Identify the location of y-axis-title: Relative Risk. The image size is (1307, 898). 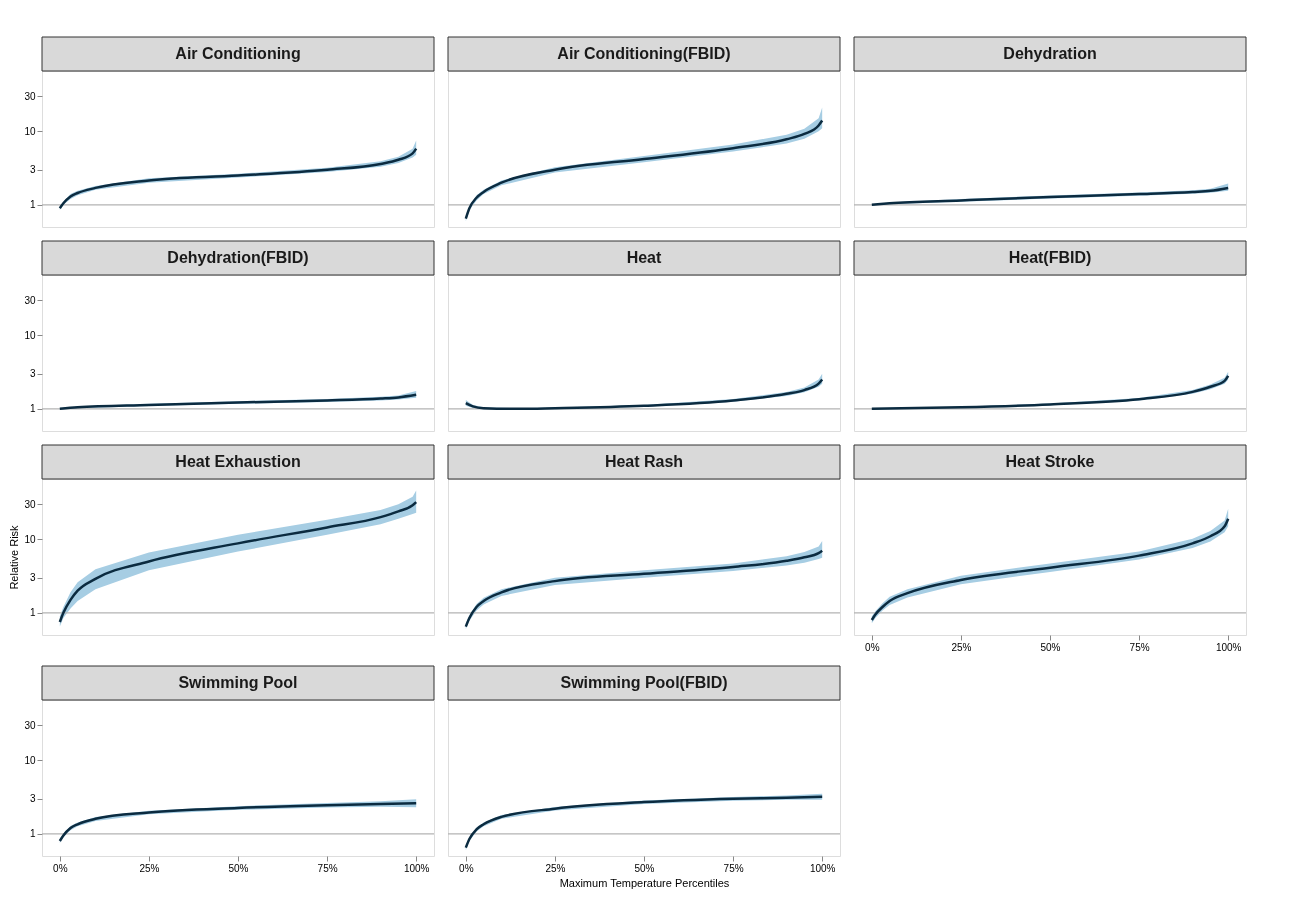
(14, 557).